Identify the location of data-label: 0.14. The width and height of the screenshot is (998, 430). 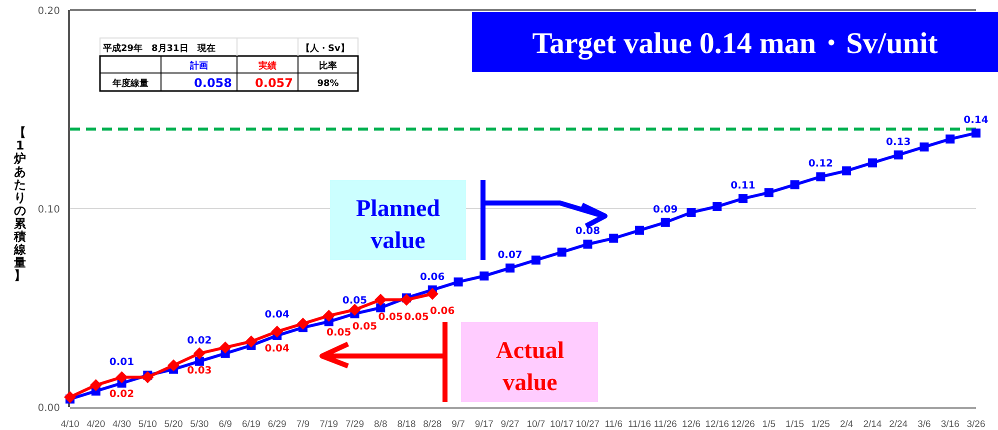
(976, 120).